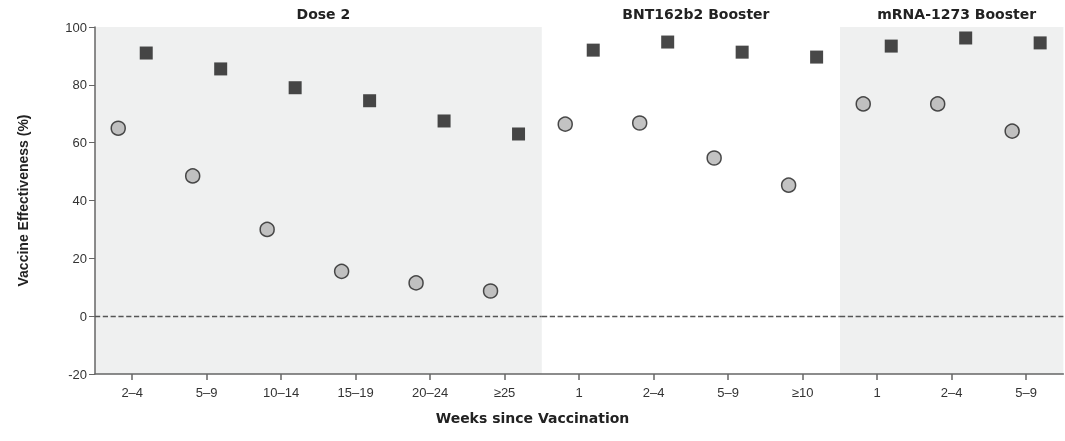 The height and width of the screenshot is (441, 1065). Describe the element at coordinates (281, 392) in the screenshot. I see `x-tick-label: 10–14` at that location.